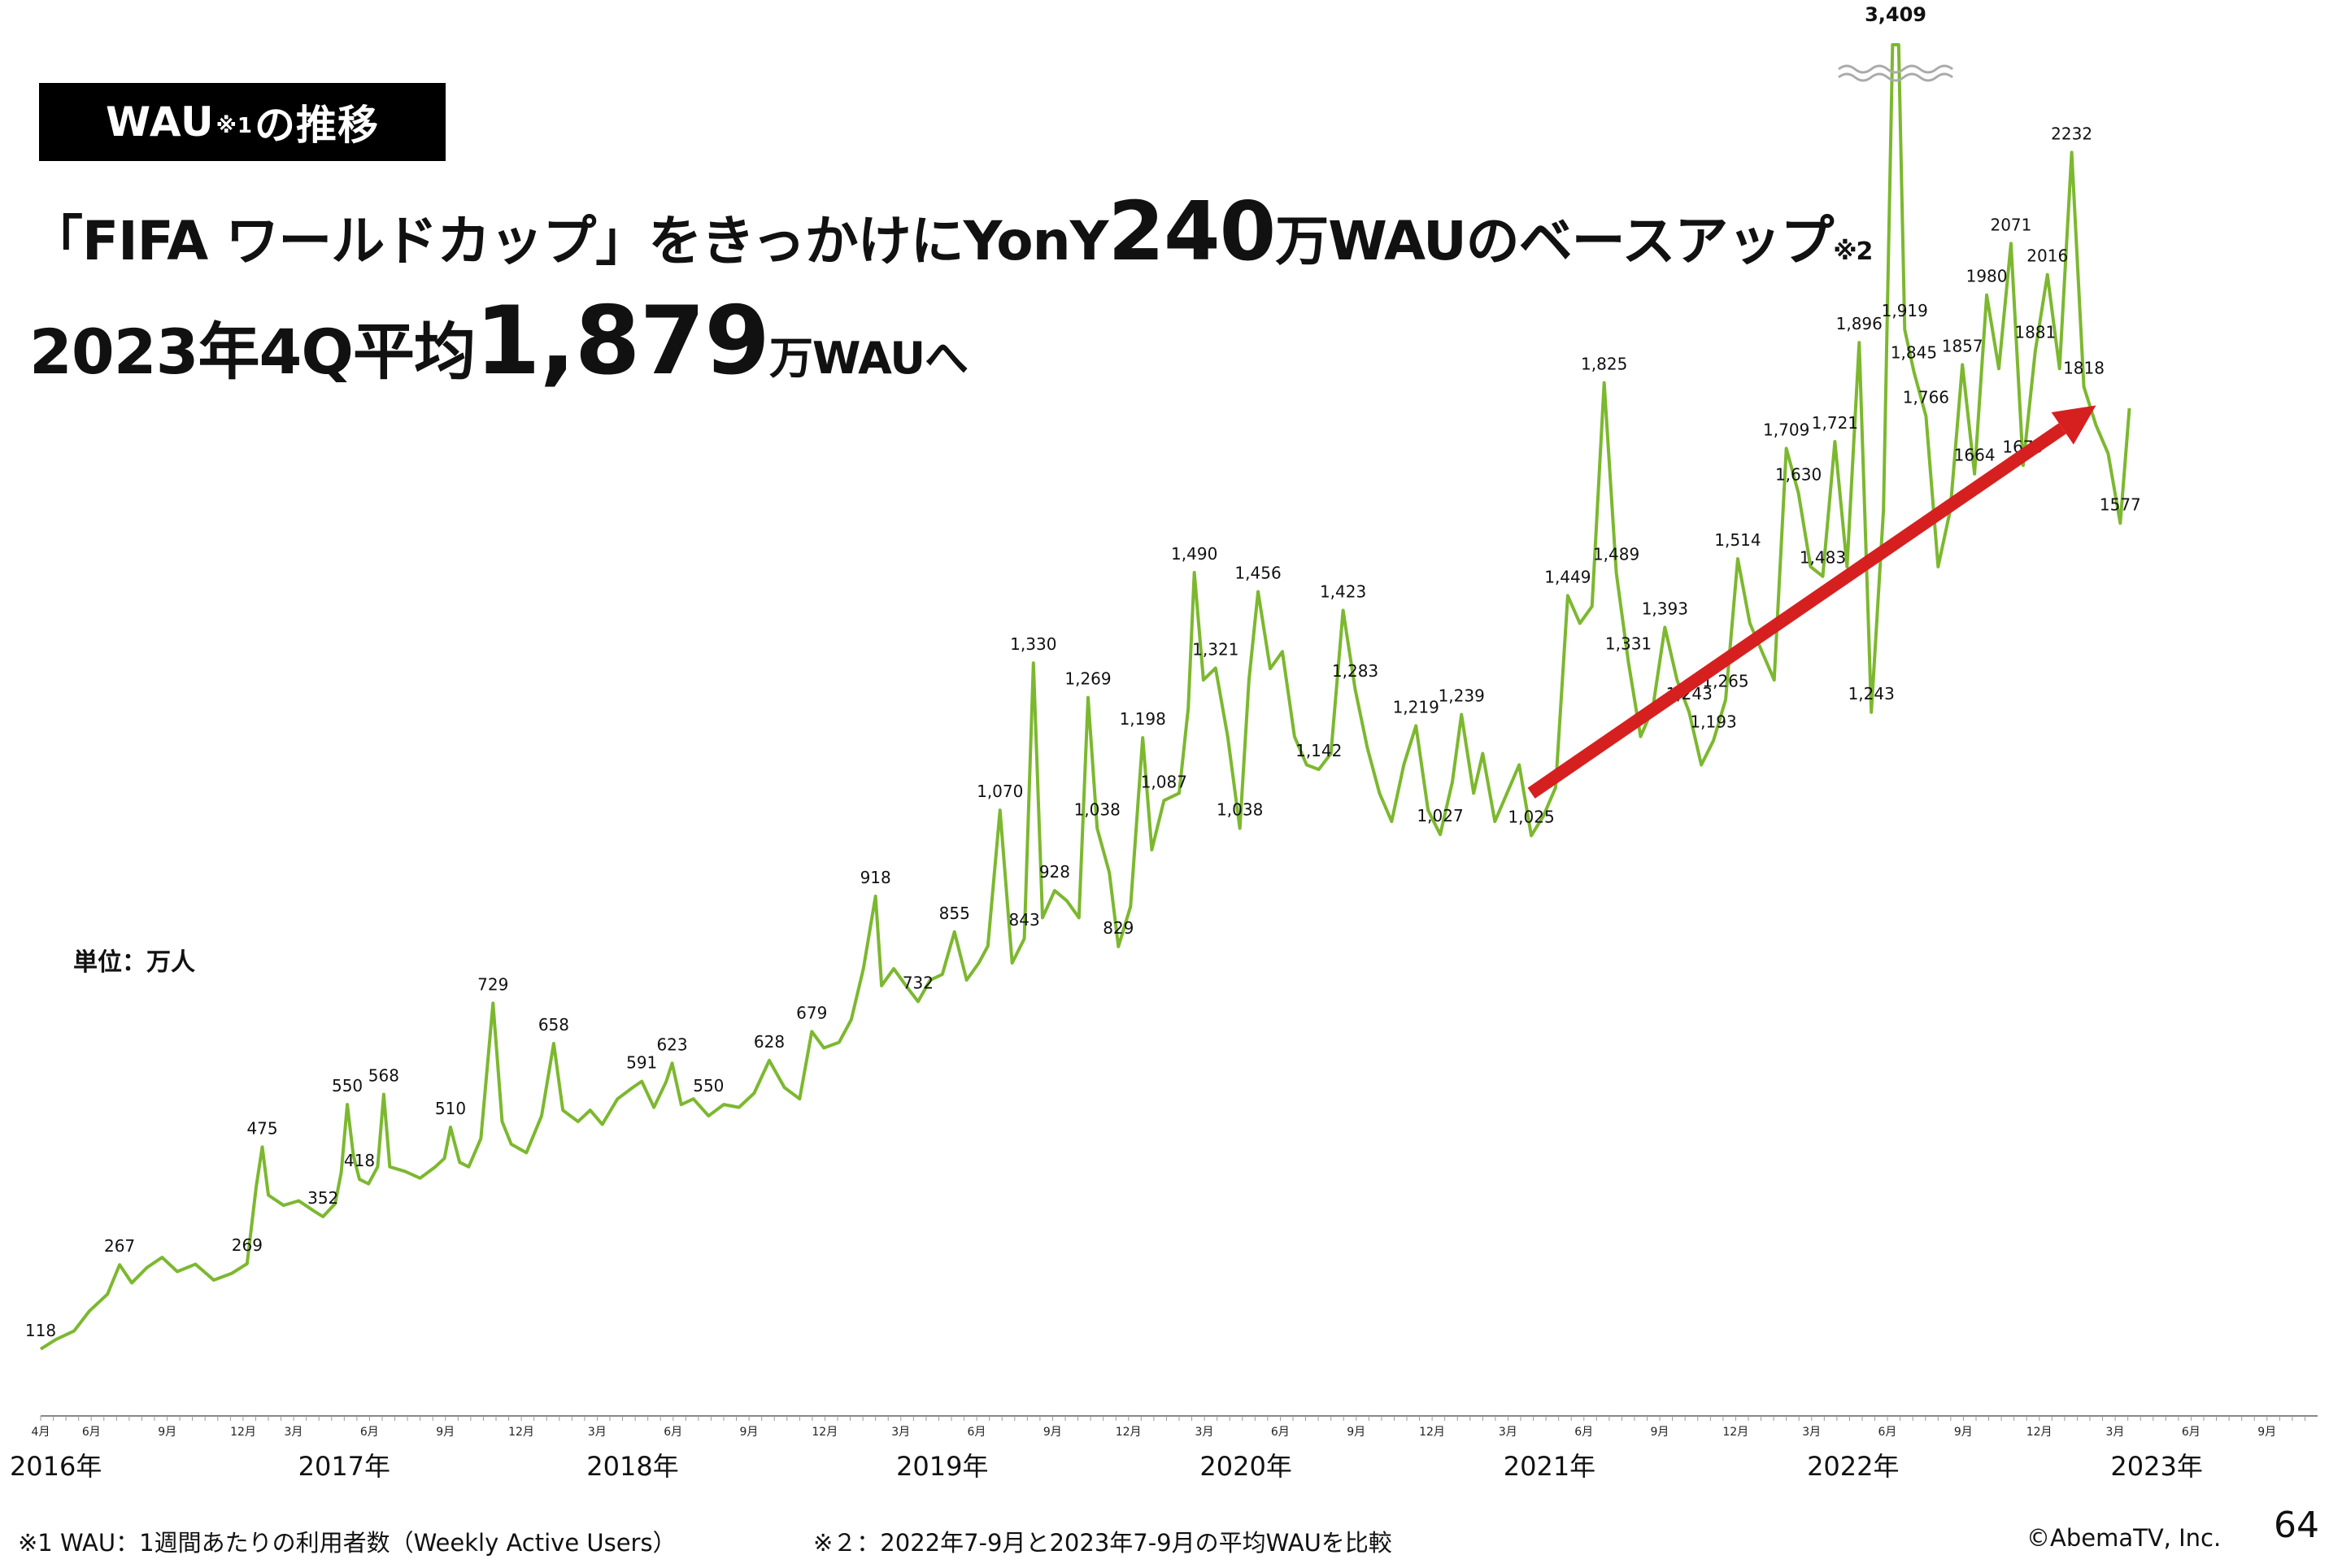 The image size is (2342, 1568). What do you see at coordinates (1914, 353) in the screenshot?
I see `data-label: 1,845` at bounding box center [1914, 353].